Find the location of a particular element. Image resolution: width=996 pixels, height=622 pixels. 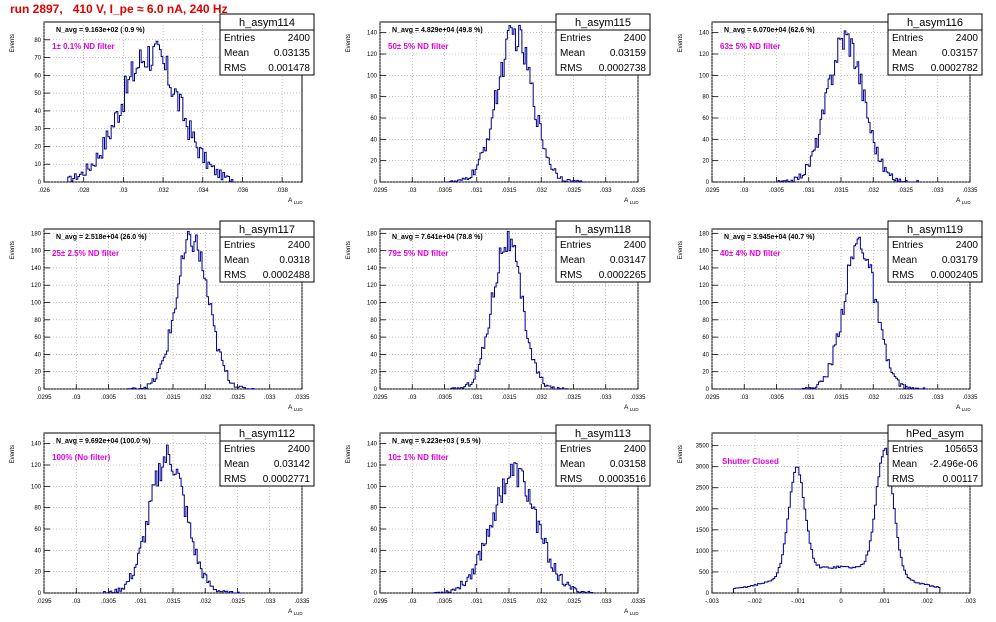

stats-title: h_asym117 is located at coordinates (267, 230).